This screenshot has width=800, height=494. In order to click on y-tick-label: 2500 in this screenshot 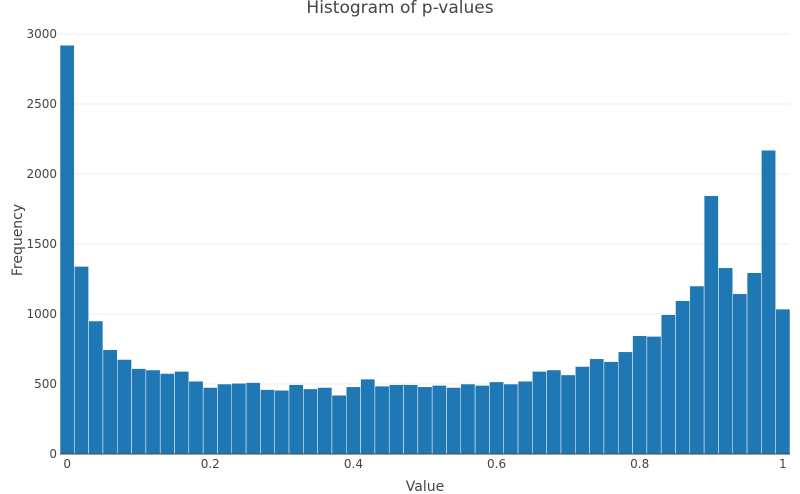, I will do `click(41, 104)`.